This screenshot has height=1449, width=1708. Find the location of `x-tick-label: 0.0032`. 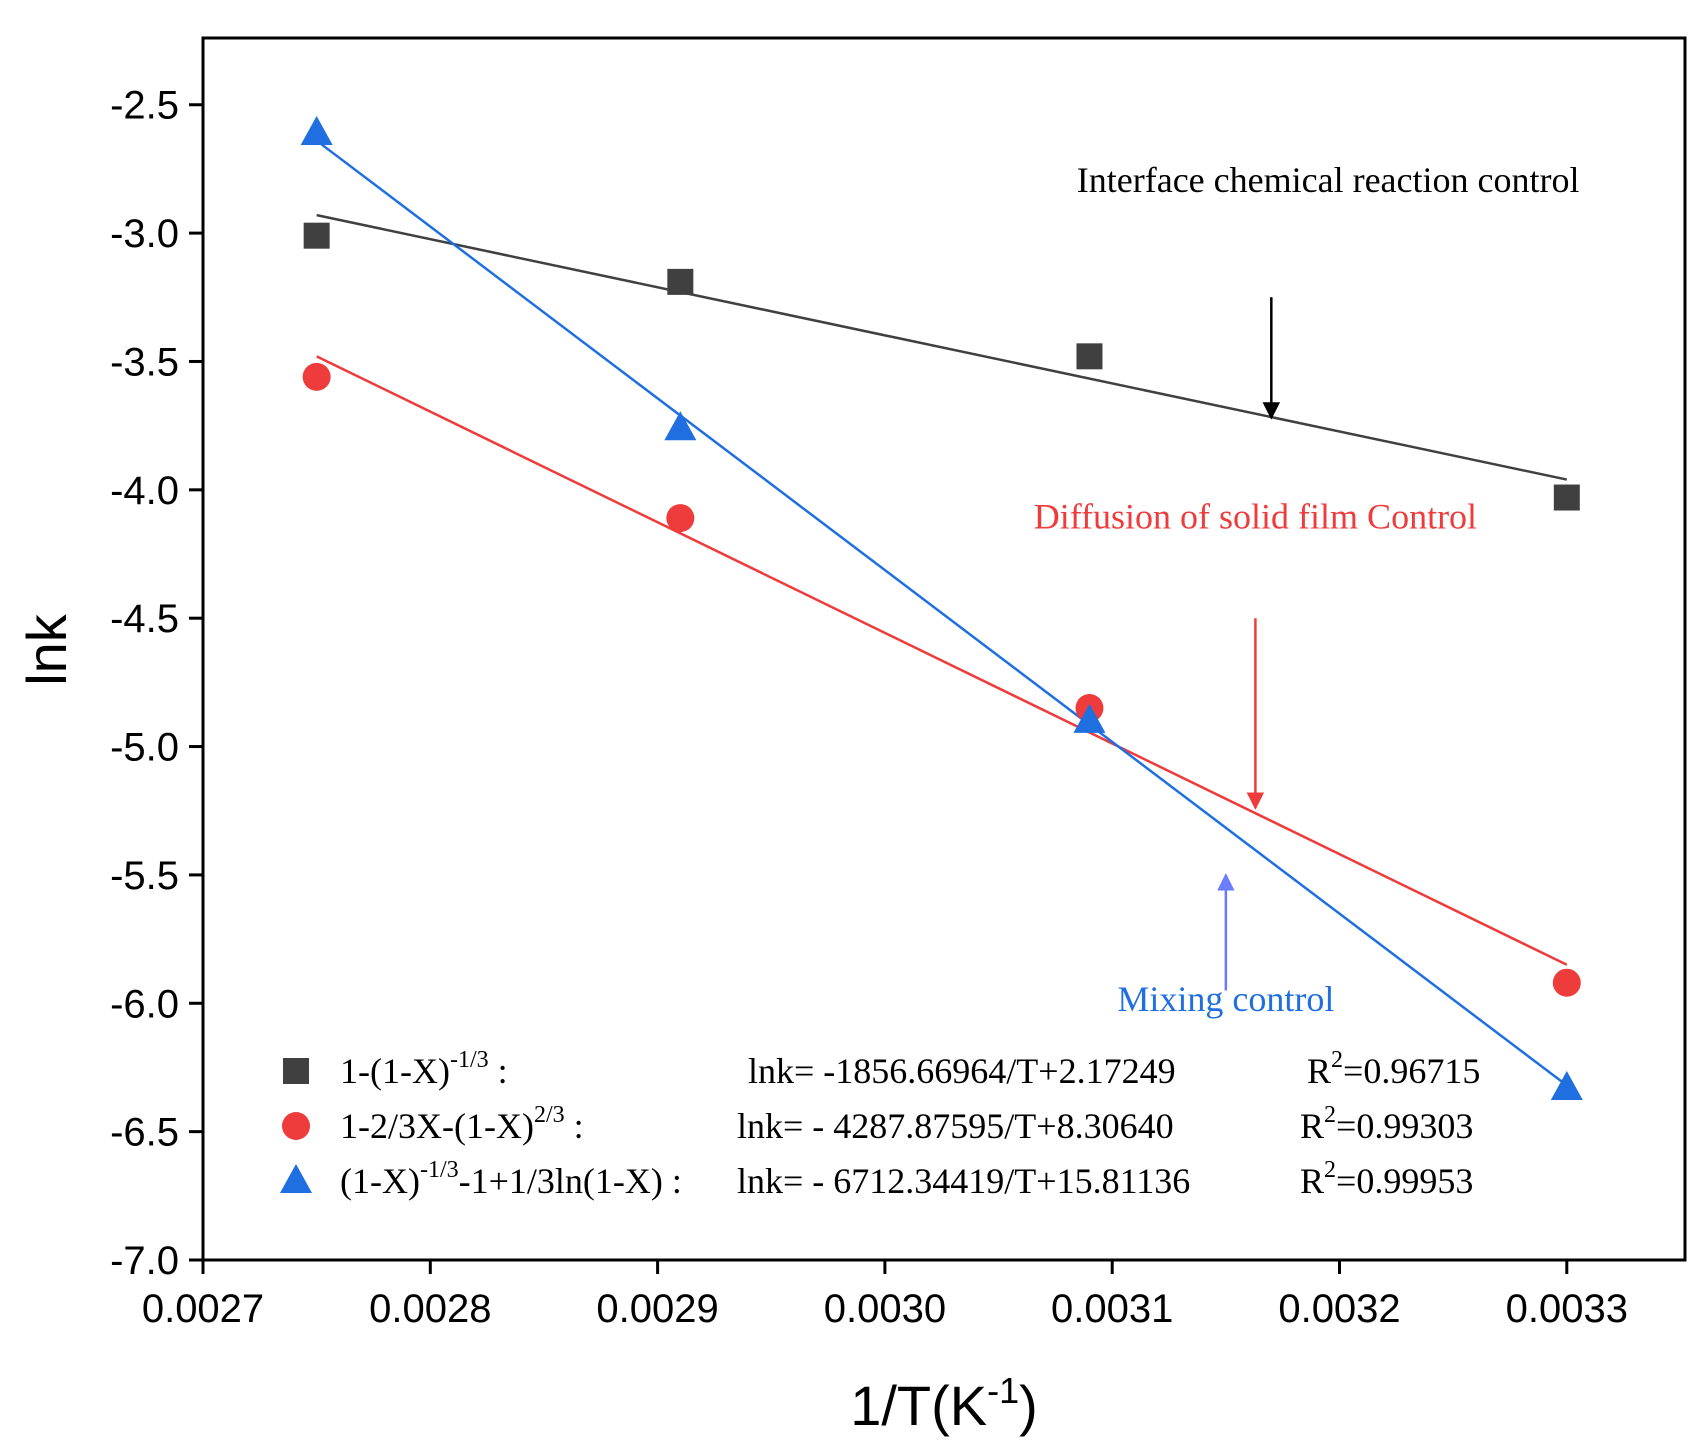

x-tick-label: 0.0032 is located at coordinates (1339, 1309).